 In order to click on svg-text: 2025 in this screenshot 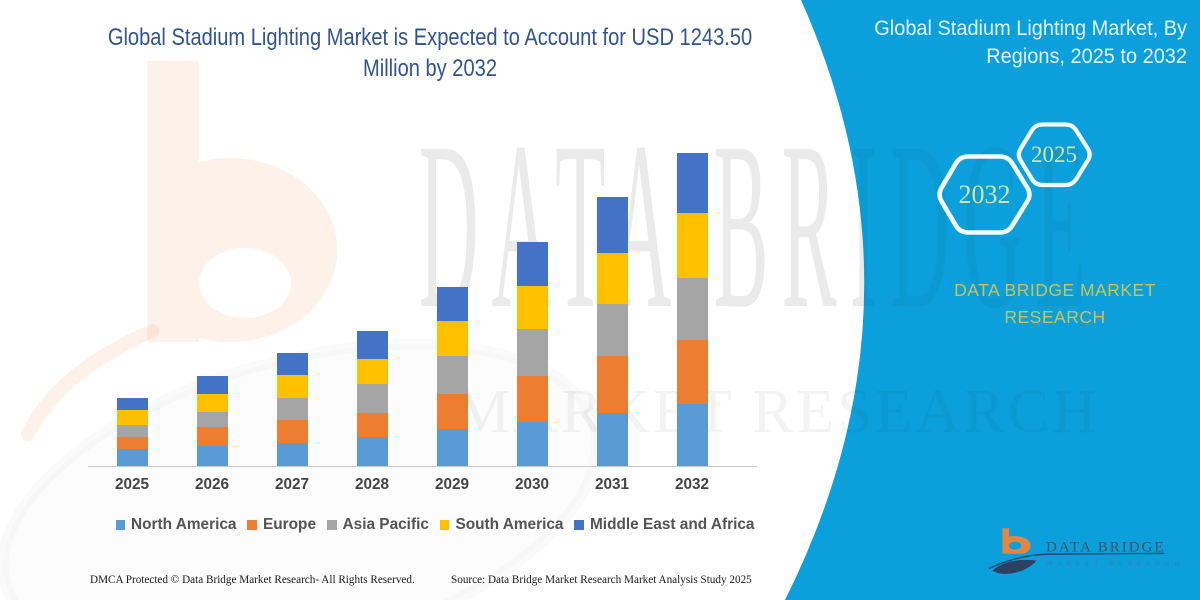, I will do `click(1054, 154)`.